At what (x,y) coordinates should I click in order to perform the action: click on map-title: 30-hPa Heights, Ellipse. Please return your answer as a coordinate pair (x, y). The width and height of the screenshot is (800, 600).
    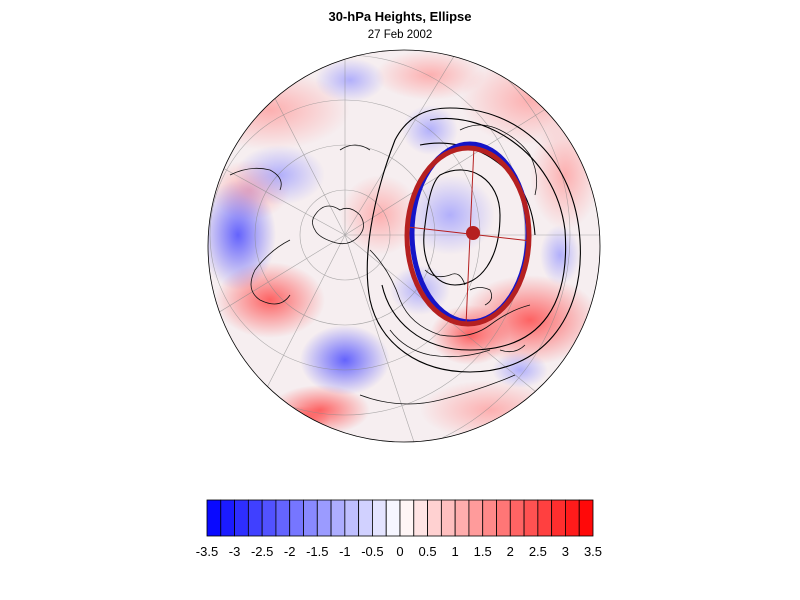
    Looking at the image, I should click on (400, 16).